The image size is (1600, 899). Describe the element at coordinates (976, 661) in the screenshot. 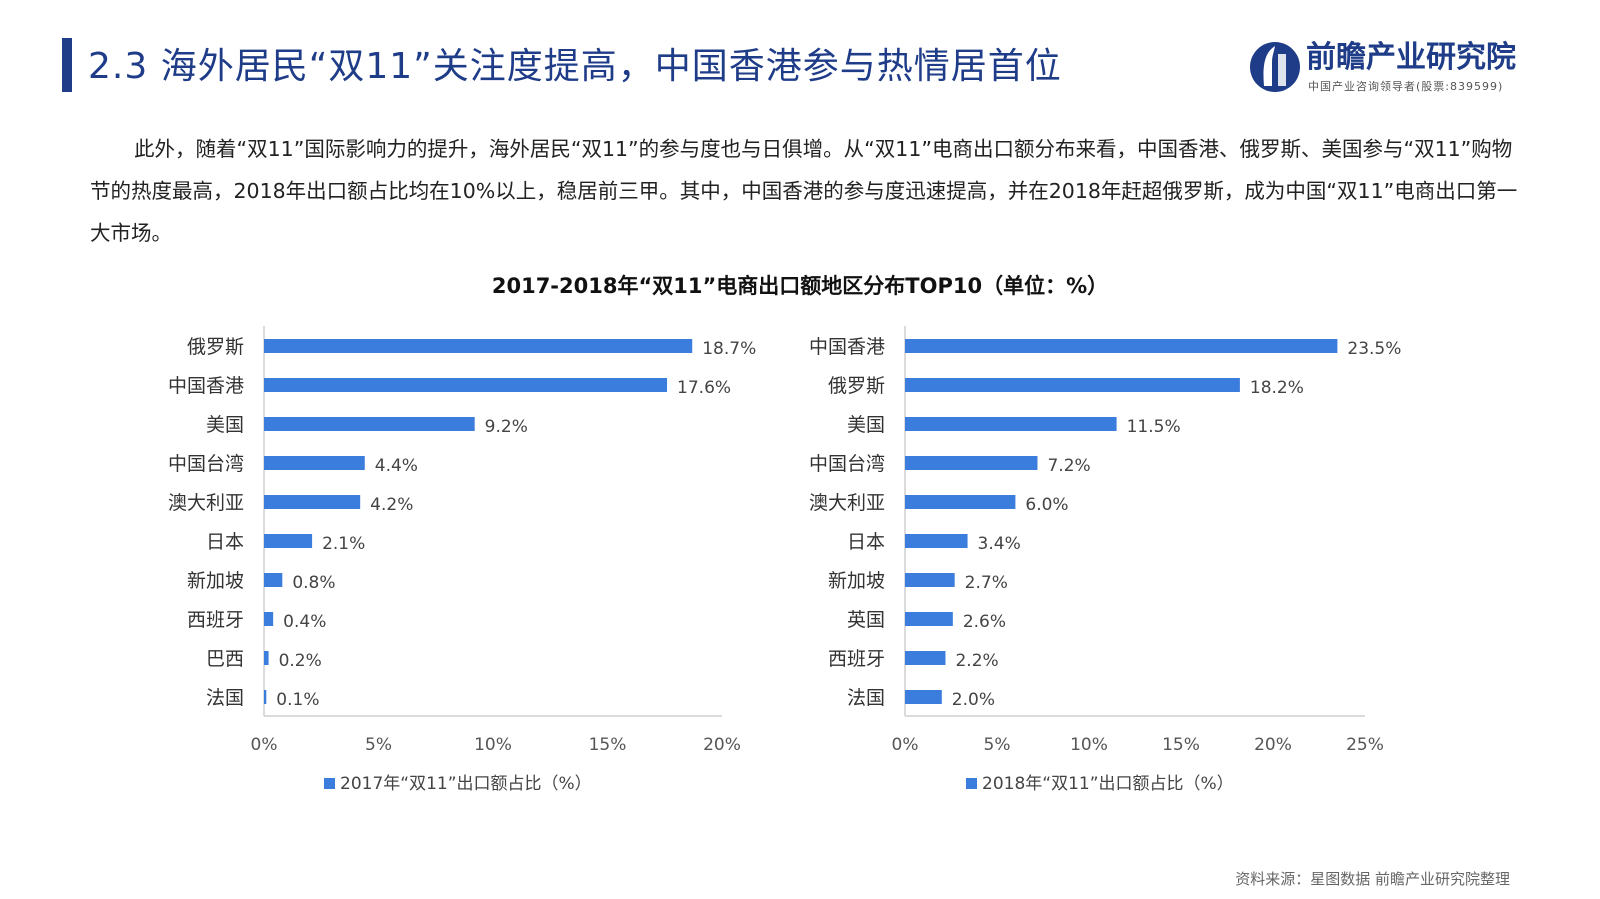

I see `value-label: 2.2%` at that location.